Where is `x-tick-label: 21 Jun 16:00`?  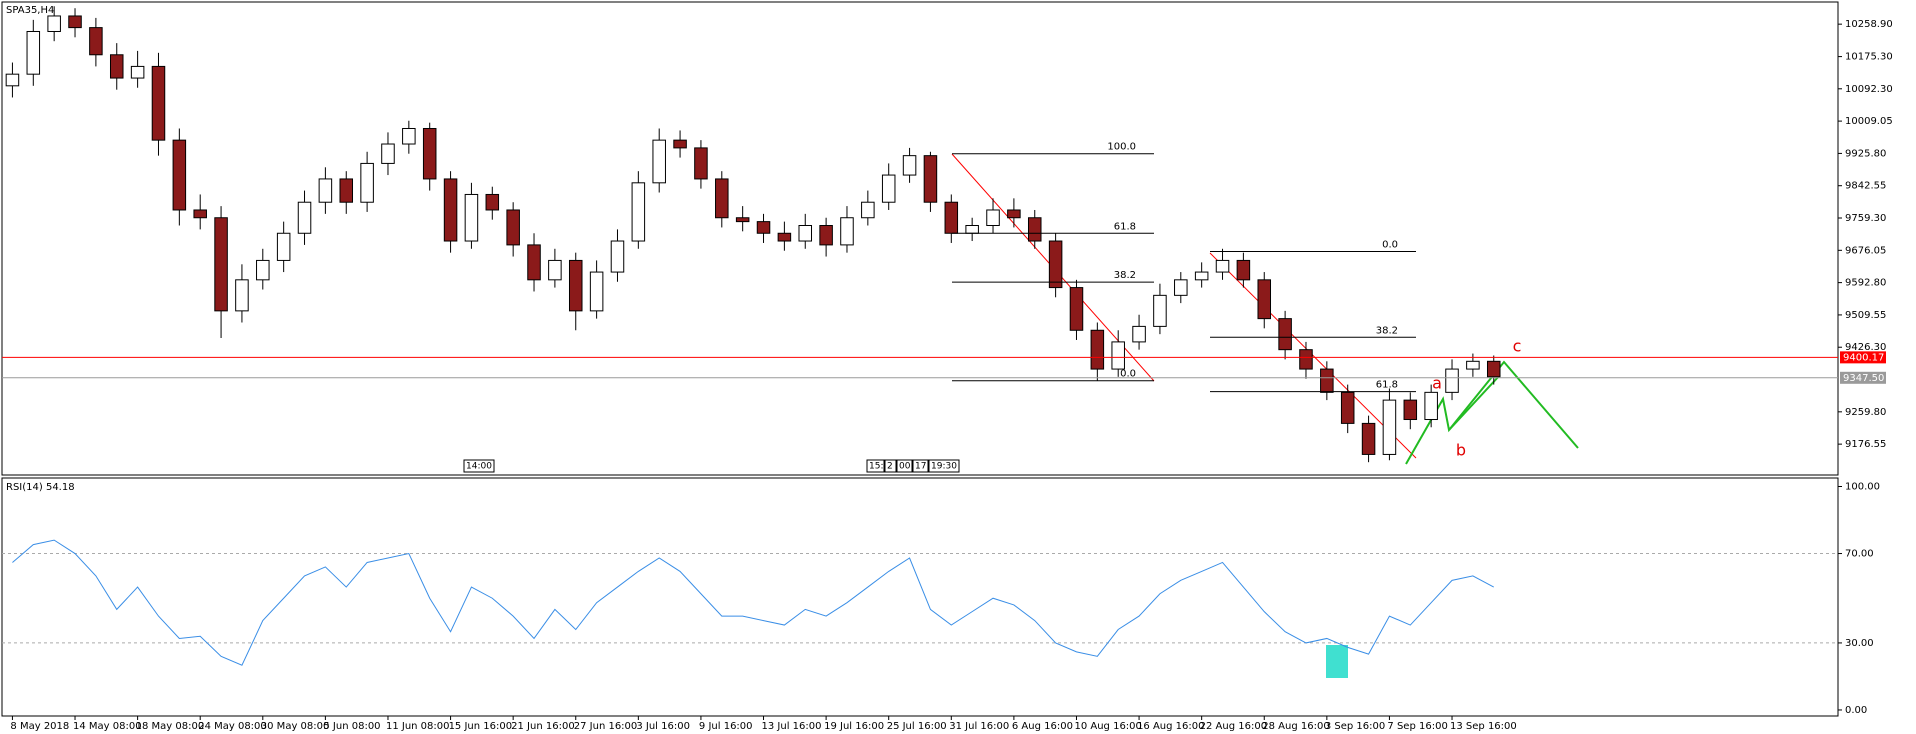 x-tick-label: 21 Jun 16:00 is located at coordinates (543, 726).